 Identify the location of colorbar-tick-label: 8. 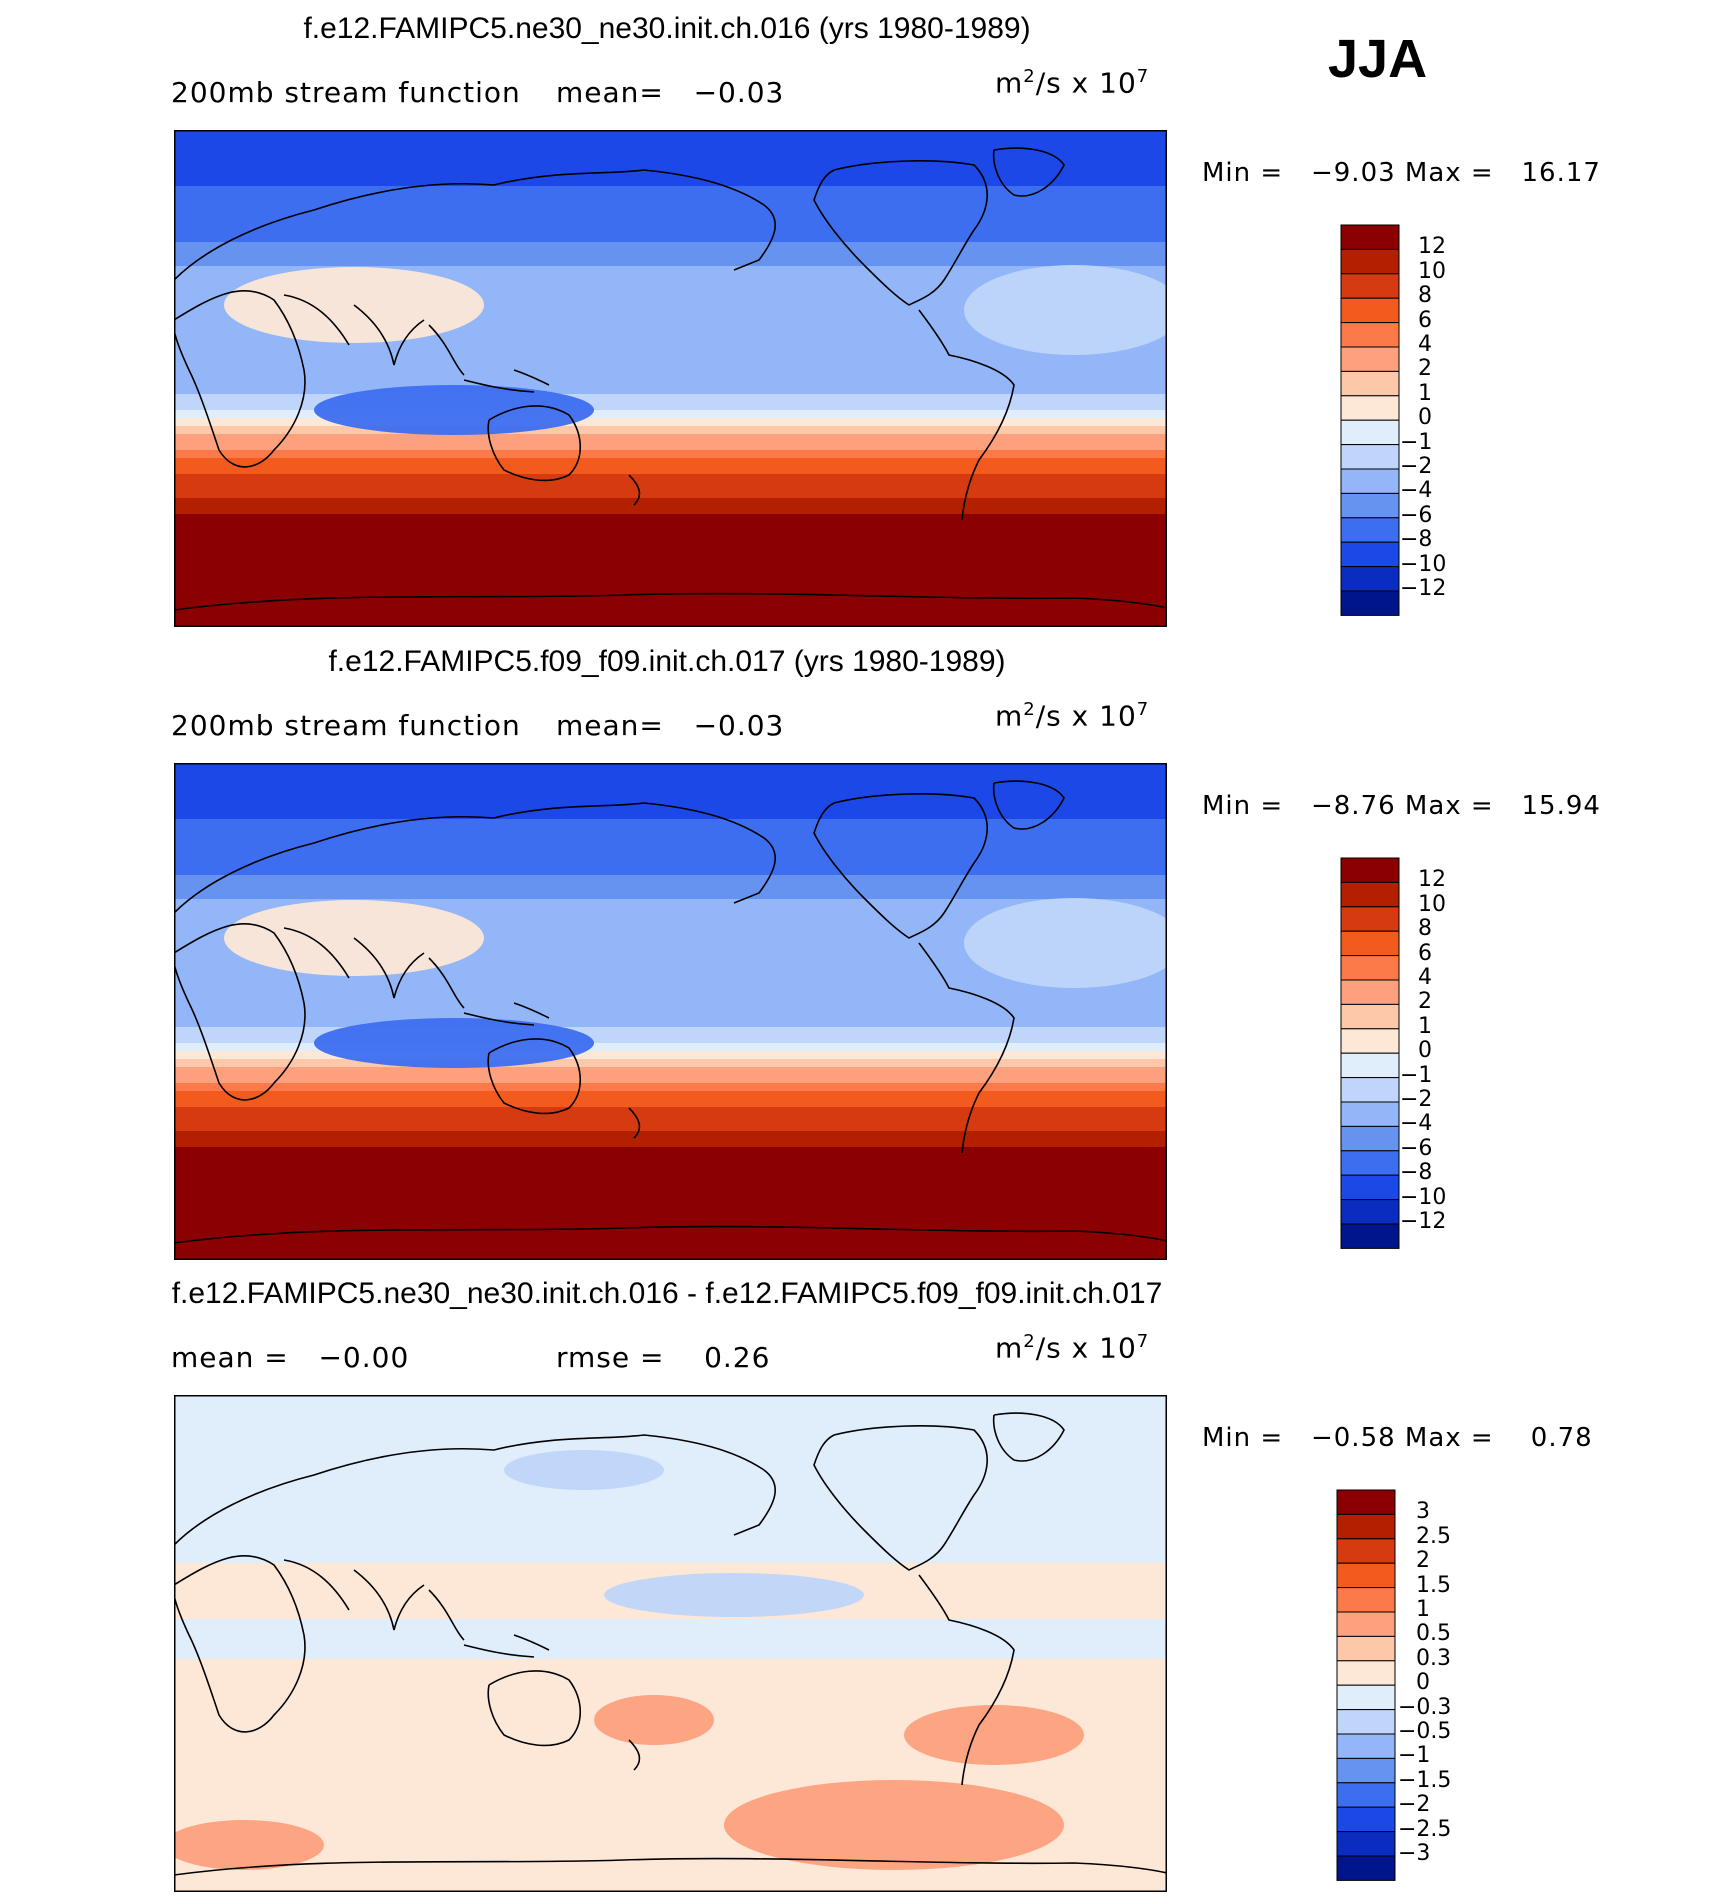
(1425, 929).